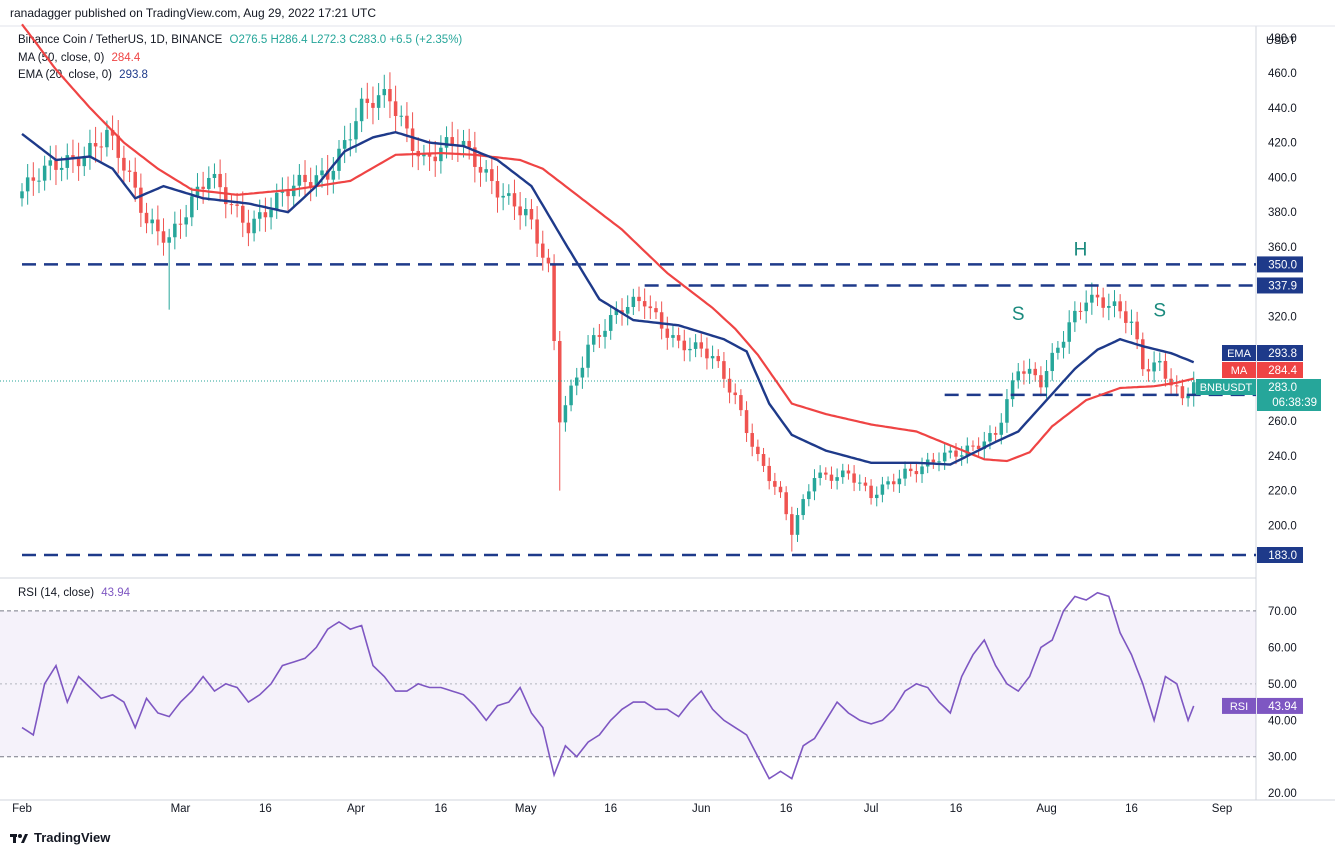  What do you see at coordinates (60, 837) in the screenshot?
I see `tradingview-logo: TradingView` at bounding box center [60, 837].